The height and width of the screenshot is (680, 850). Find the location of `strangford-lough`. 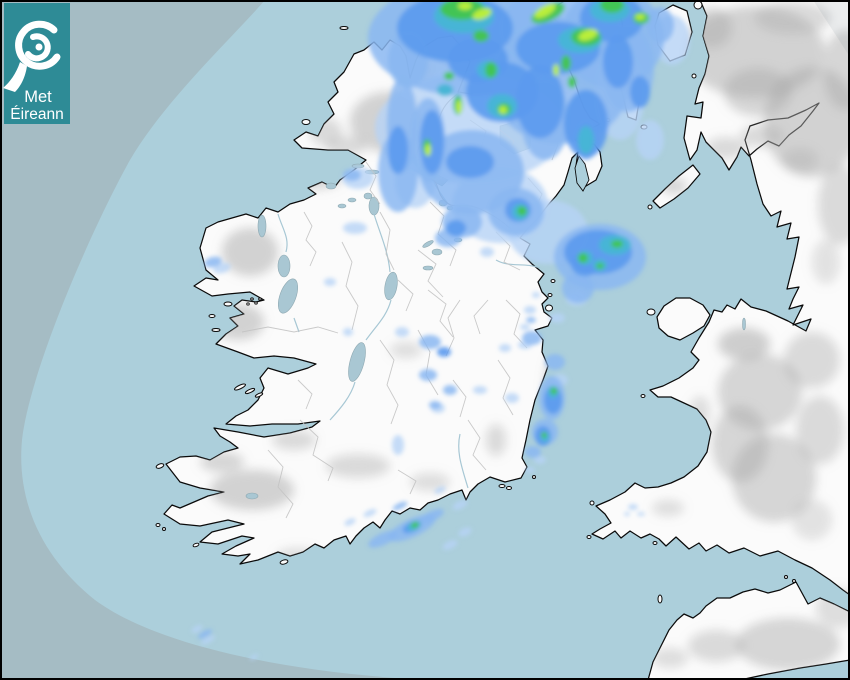

strangford-lough is located at coordinates (582, 173).